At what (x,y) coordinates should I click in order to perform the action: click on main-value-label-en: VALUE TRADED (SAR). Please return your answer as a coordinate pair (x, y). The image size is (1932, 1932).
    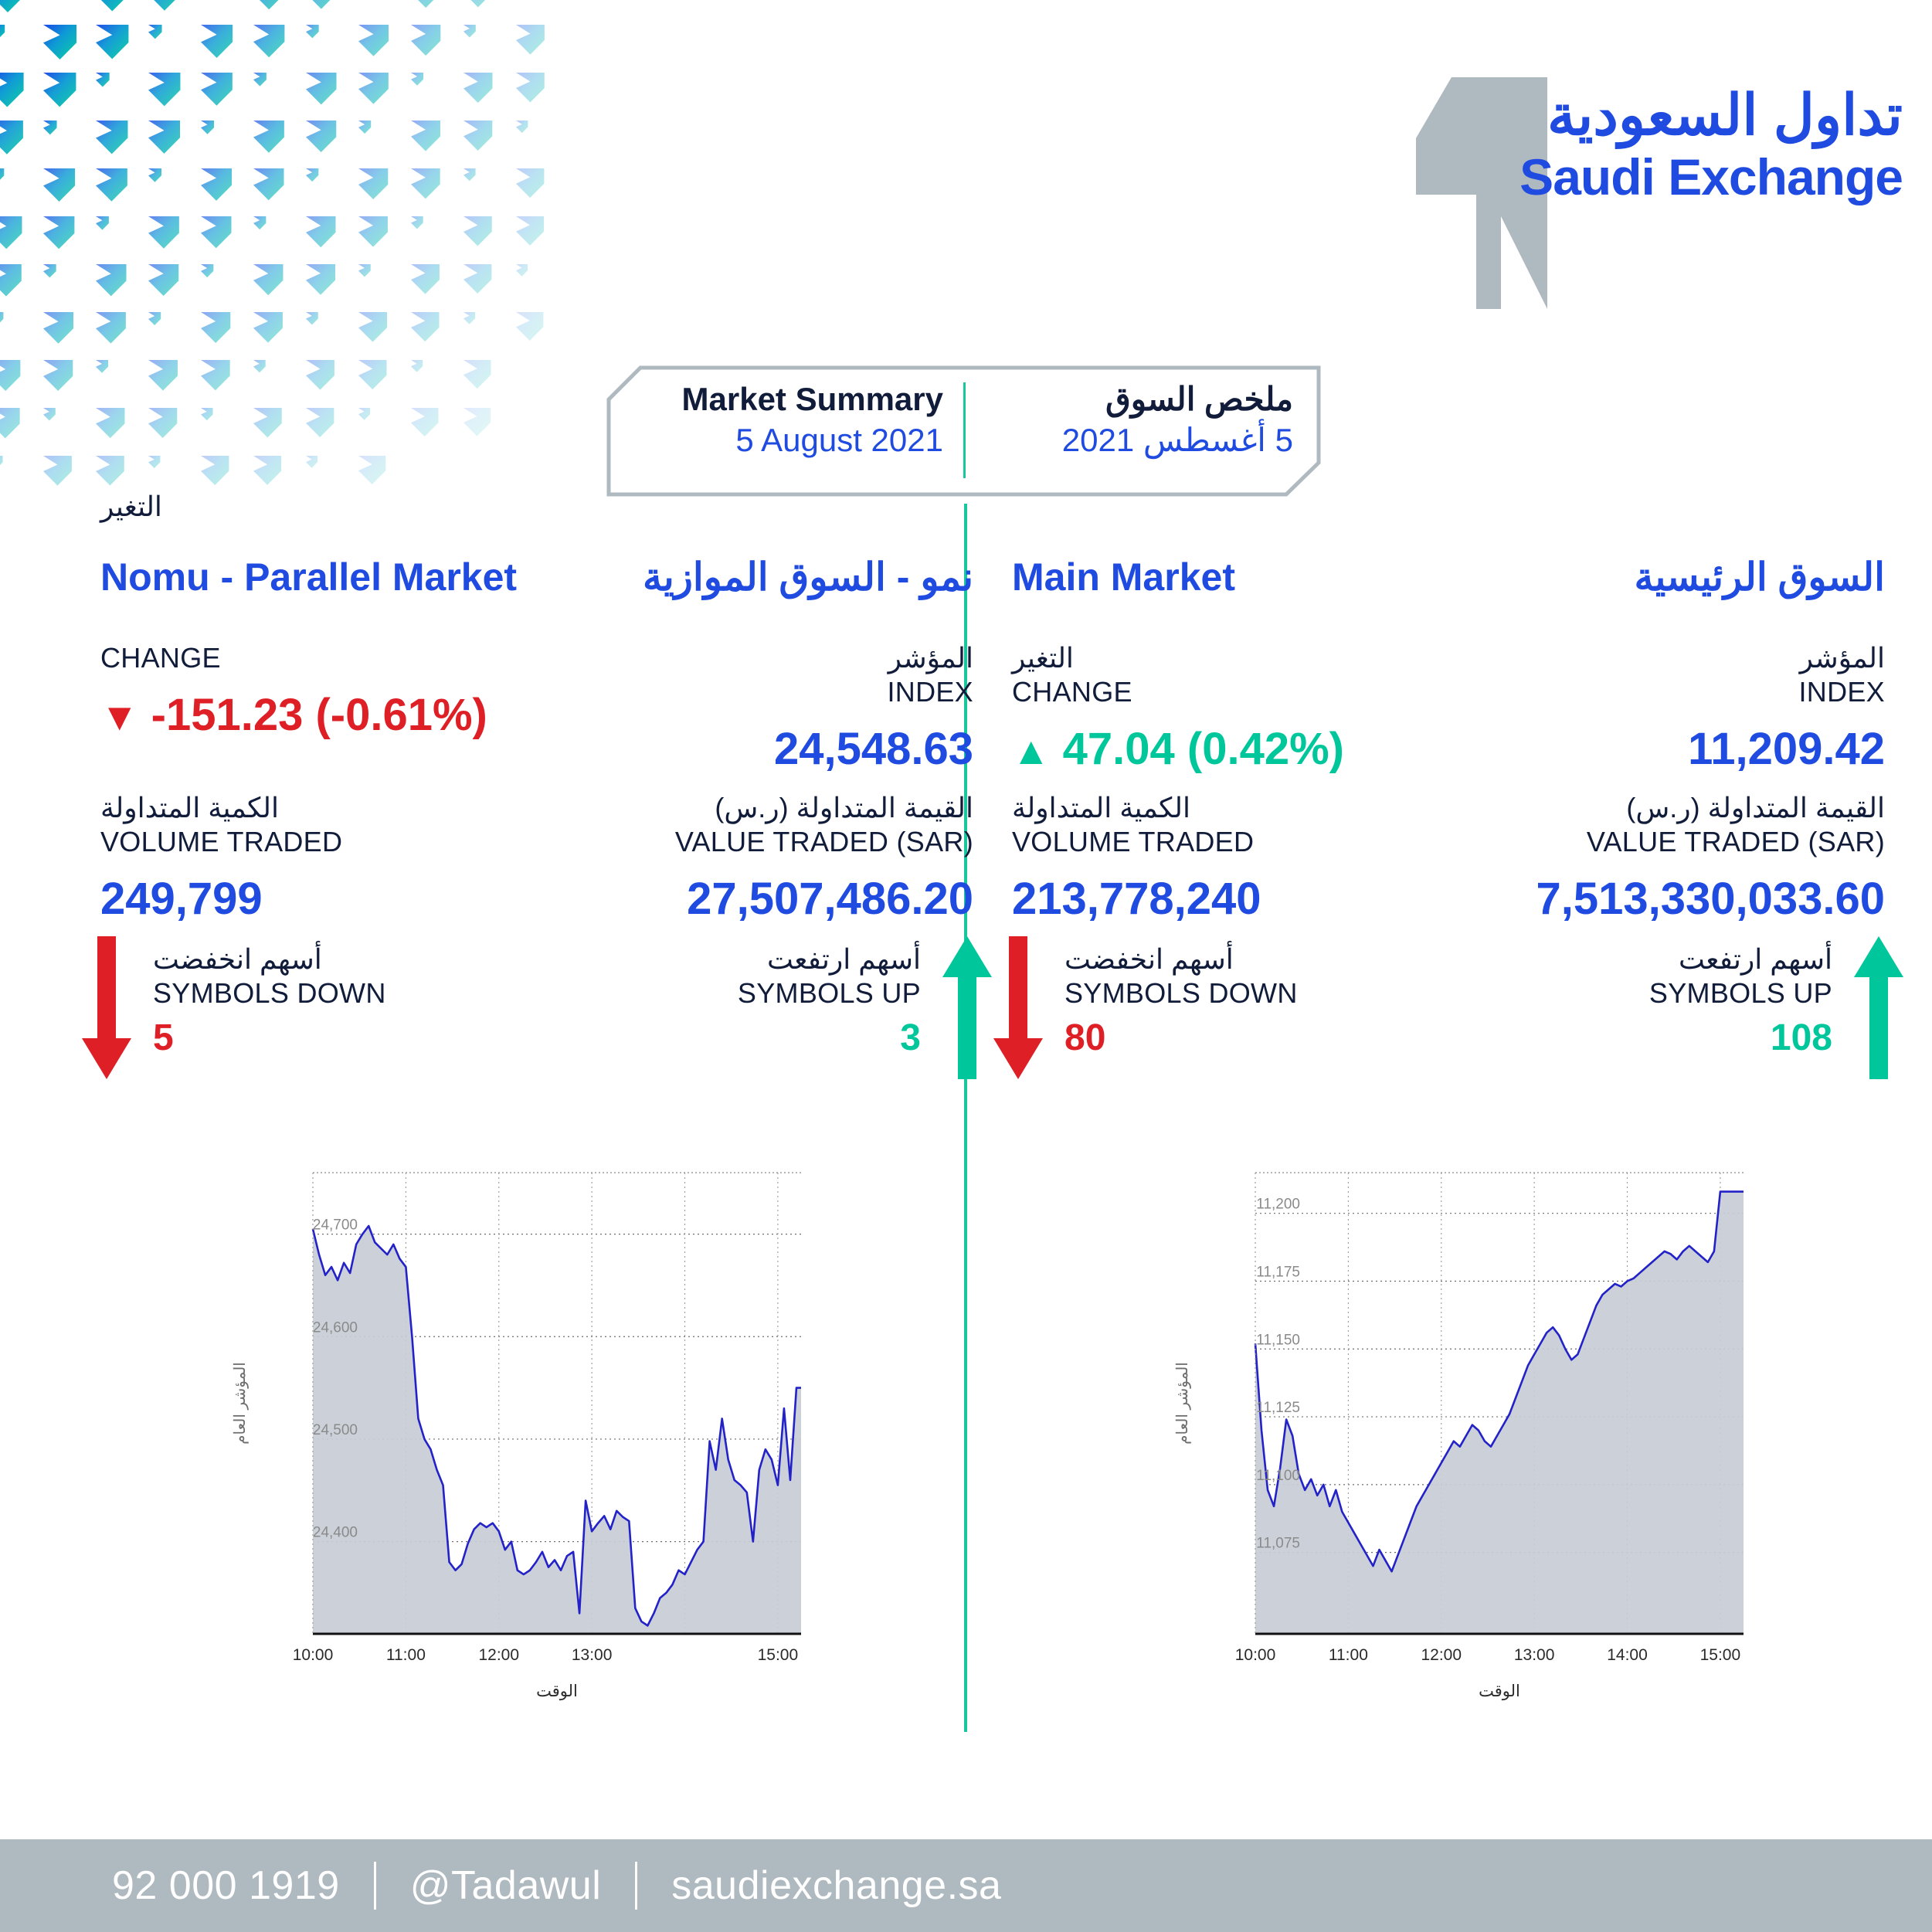
    Looking at the image, I should click on (1736, 841).